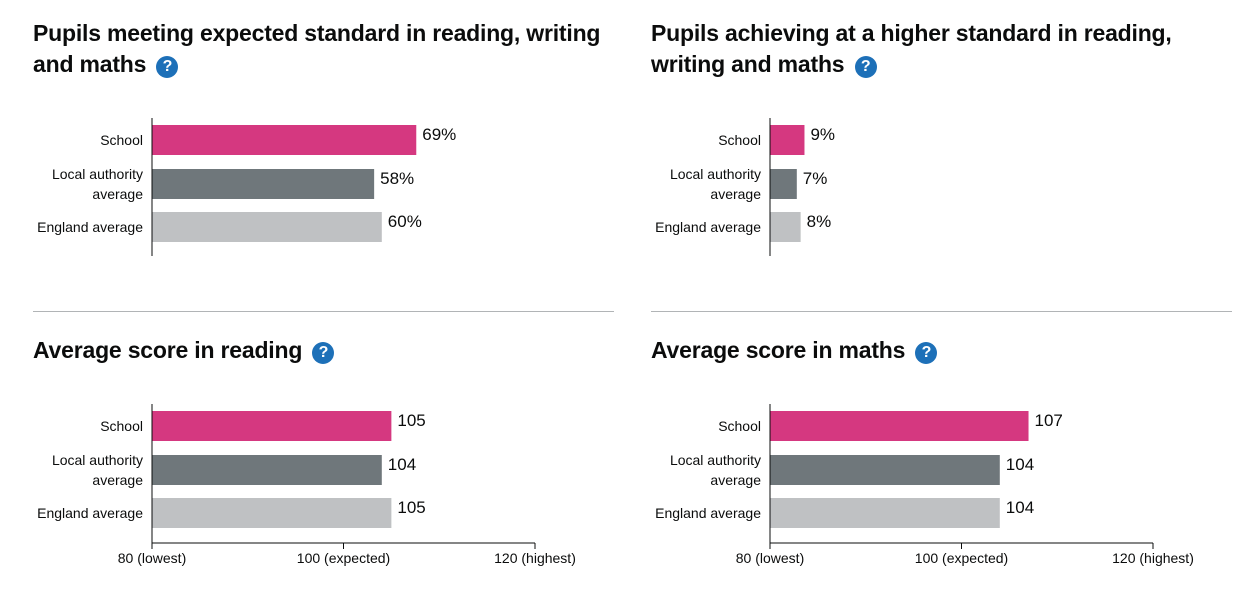 This screenshot has width=1241, height=593. What do you see at coordinates (439, 134) in the screenshot?
I see `value-label: 69%` at bounding box center [439, 134].